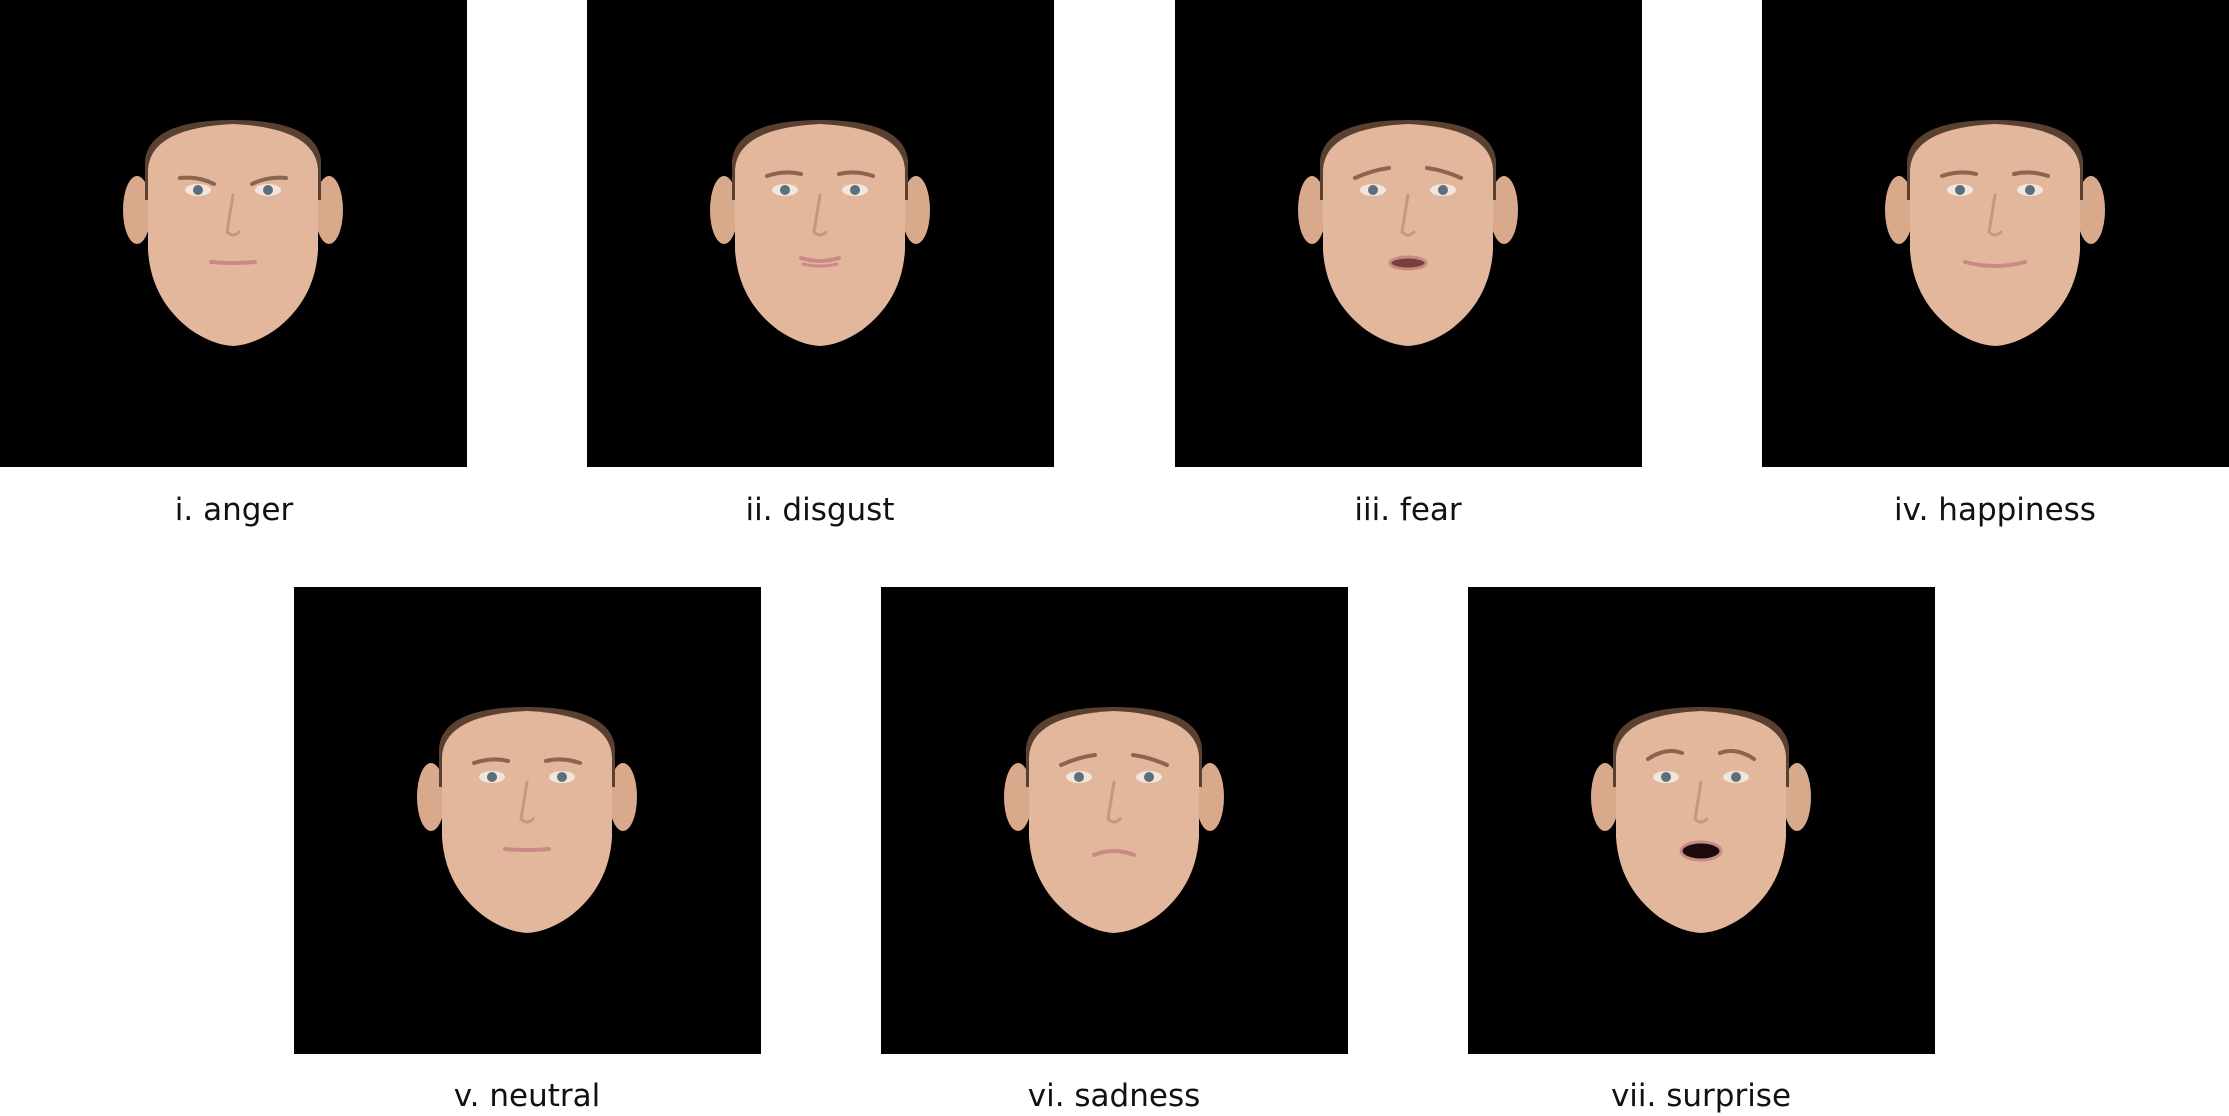 This screenshot has width=2229, height=1116. I want to click on caption-surprise: vii. surprise, so click(1701, 1096).